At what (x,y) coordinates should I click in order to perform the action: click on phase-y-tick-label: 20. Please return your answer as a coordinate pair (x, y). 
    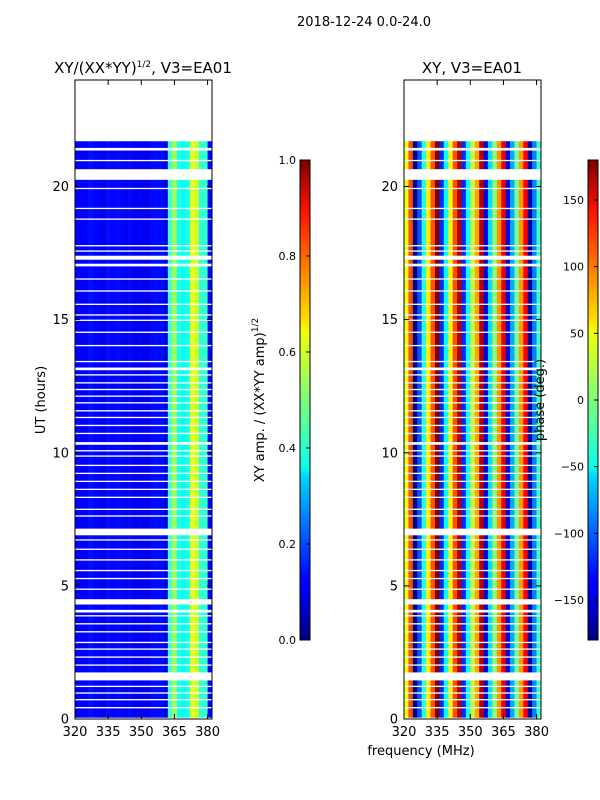
    Looking at the image, I should click on (389, 187).